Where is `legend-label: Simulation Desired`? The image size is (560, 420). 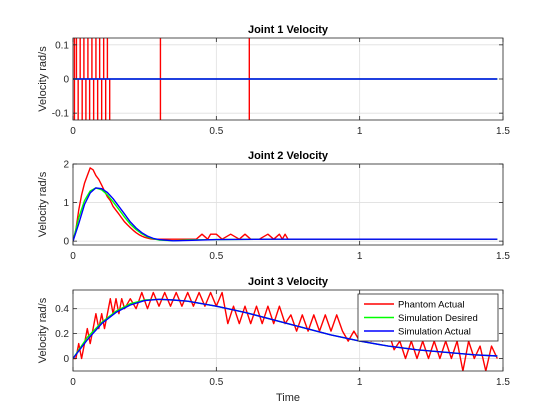 legend-label: Simulation Desired is located at coordinates (438, 318).